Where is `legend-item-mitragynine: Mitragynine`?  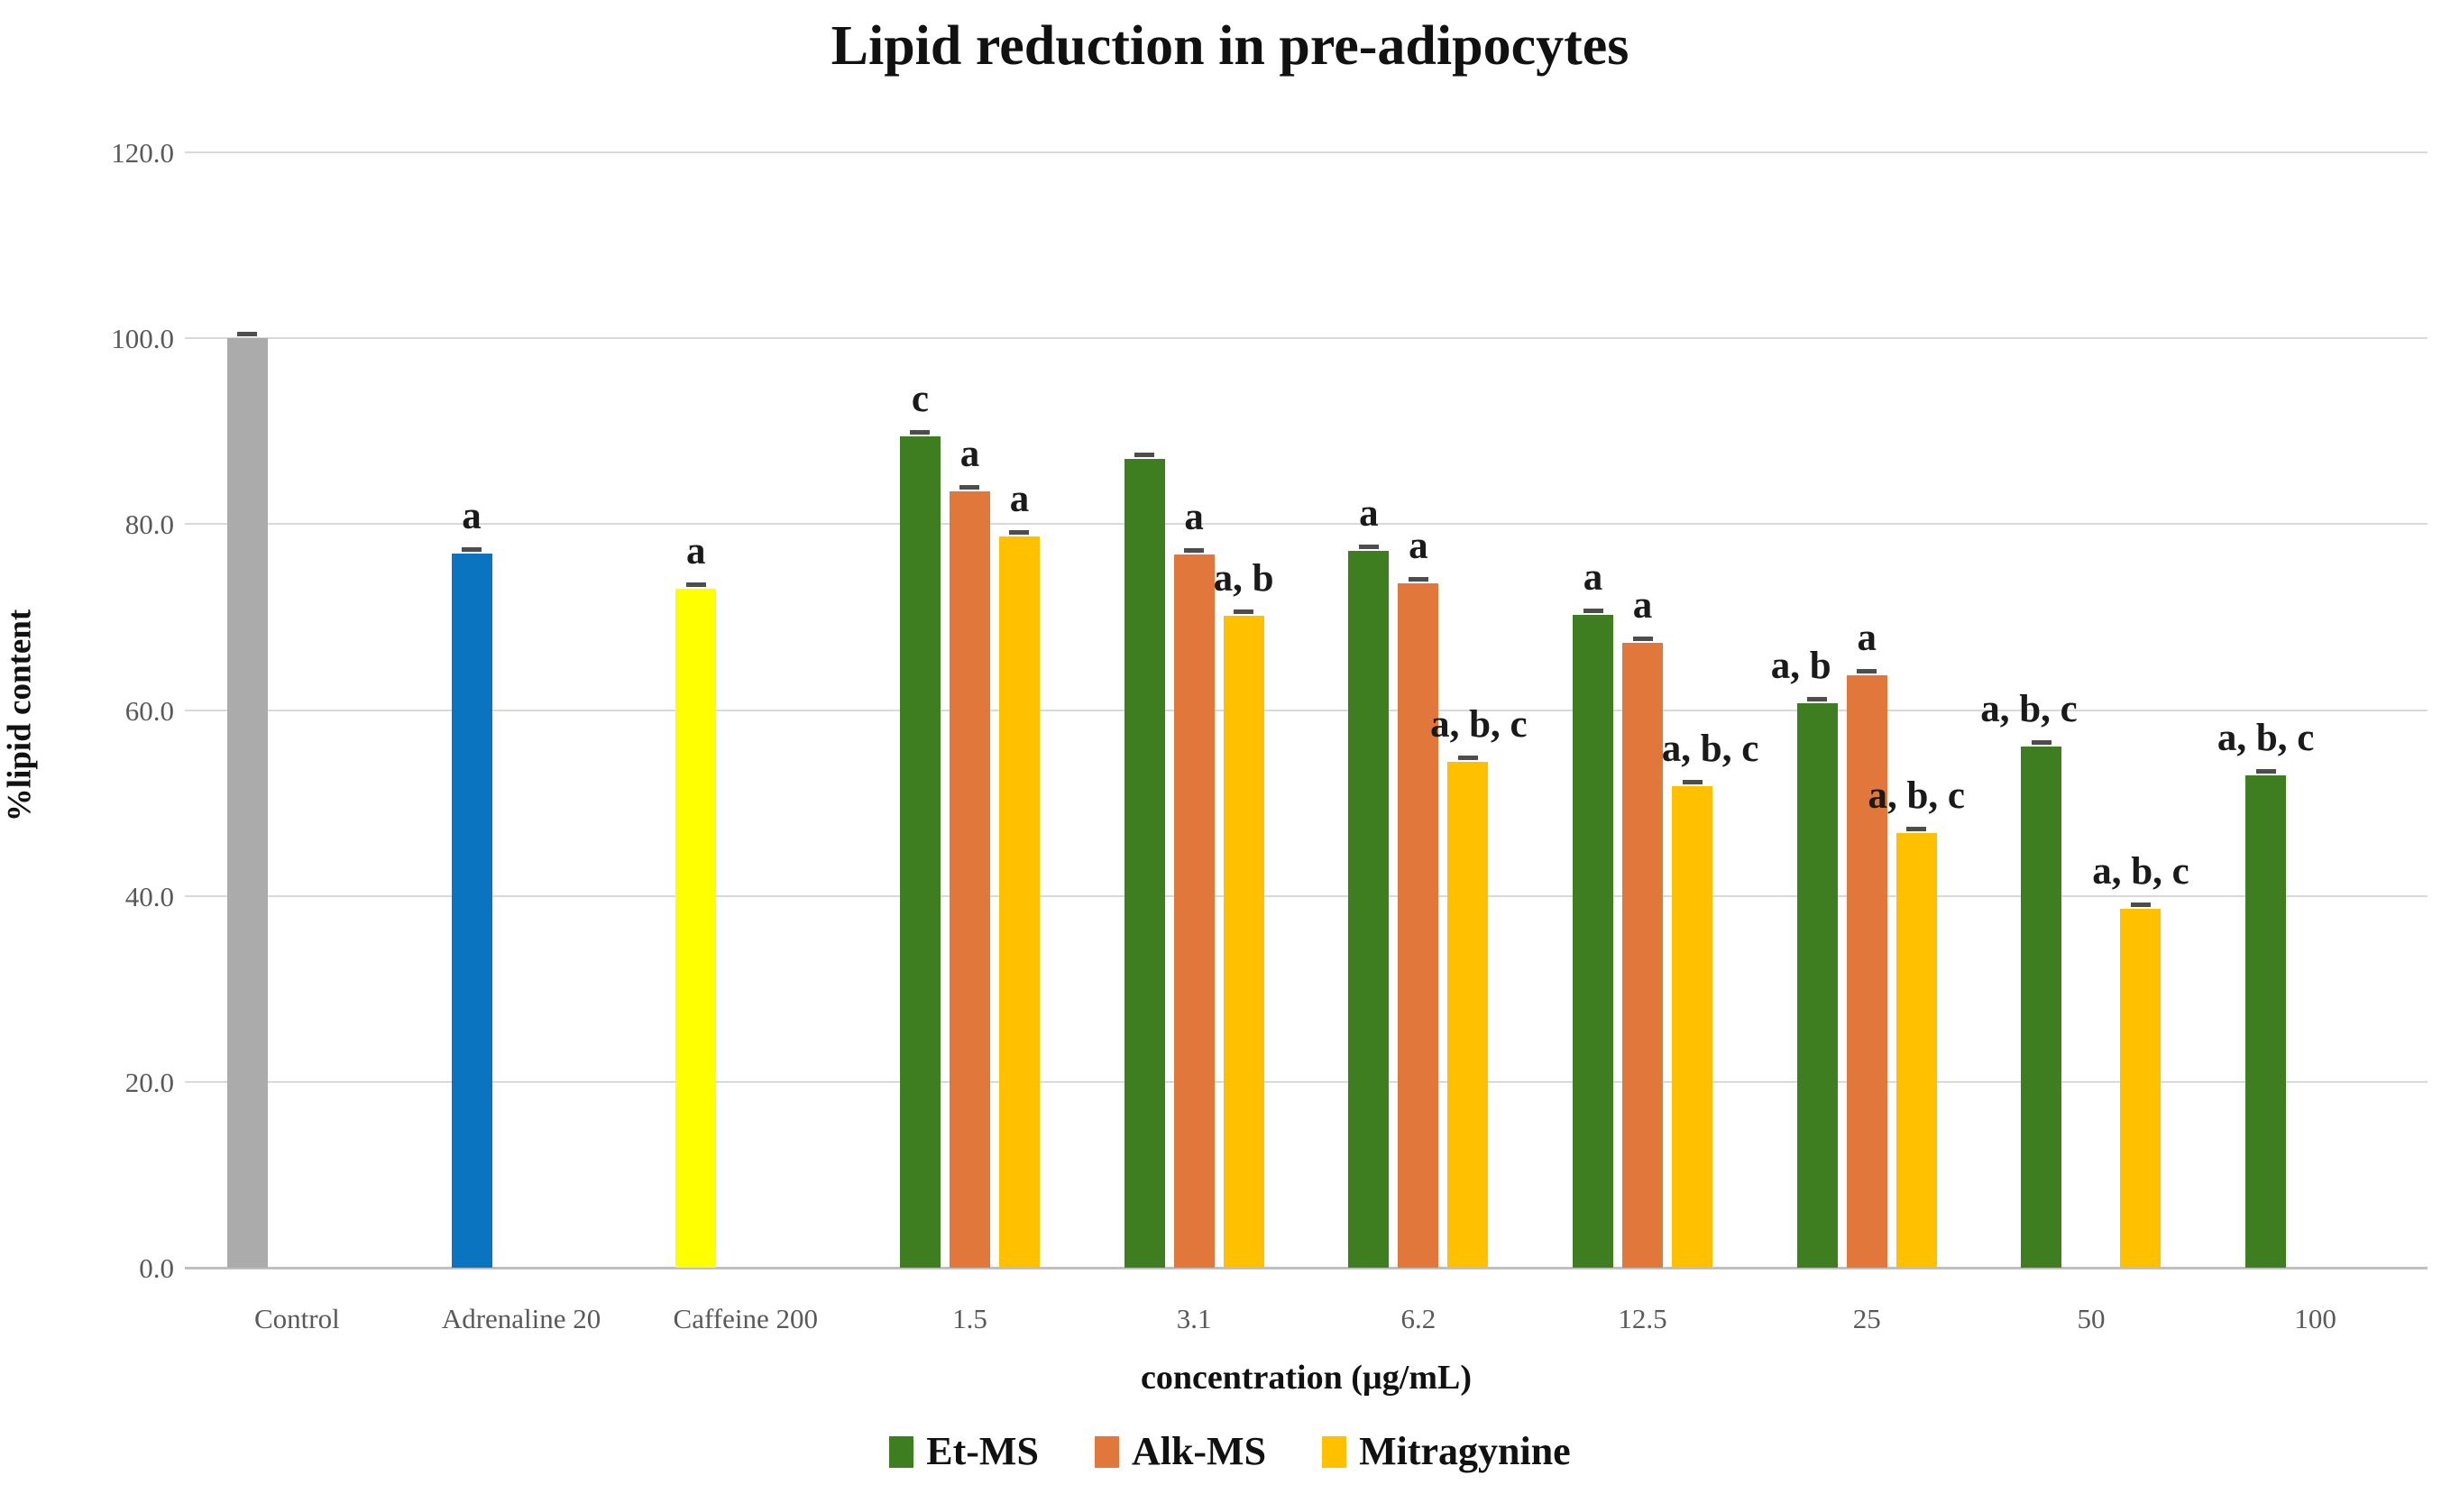
legend-item-mitragynine: Mitragynine is located at coordinates (1446, 1452).